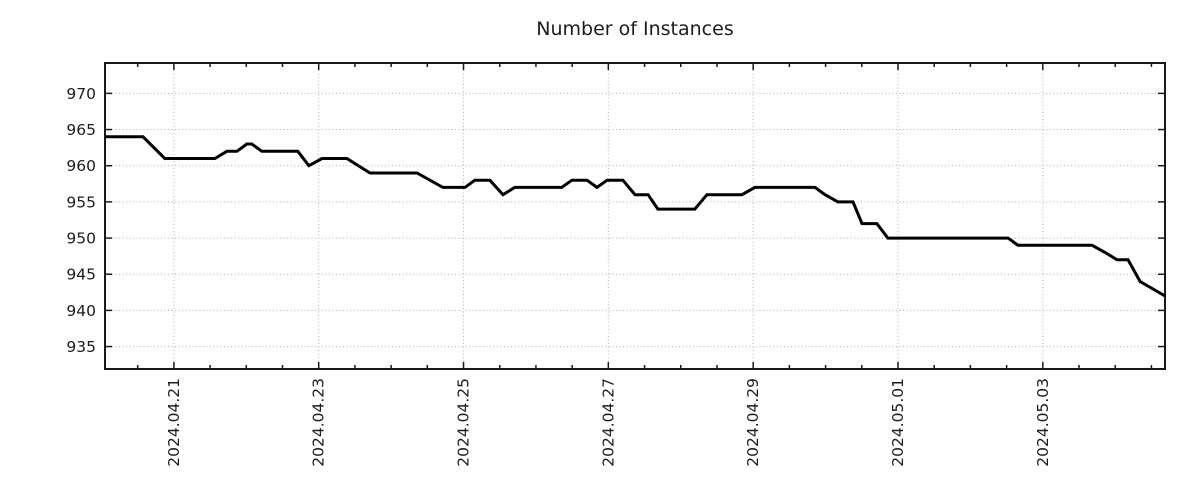 The width and height of the screenshot is (1200, 500). What do you see at coordinates (81, 220) in the screenshot?
I see `y-axis-labels: 935 940 945 950 955 960 965 970` at bounding box center [81, 220].